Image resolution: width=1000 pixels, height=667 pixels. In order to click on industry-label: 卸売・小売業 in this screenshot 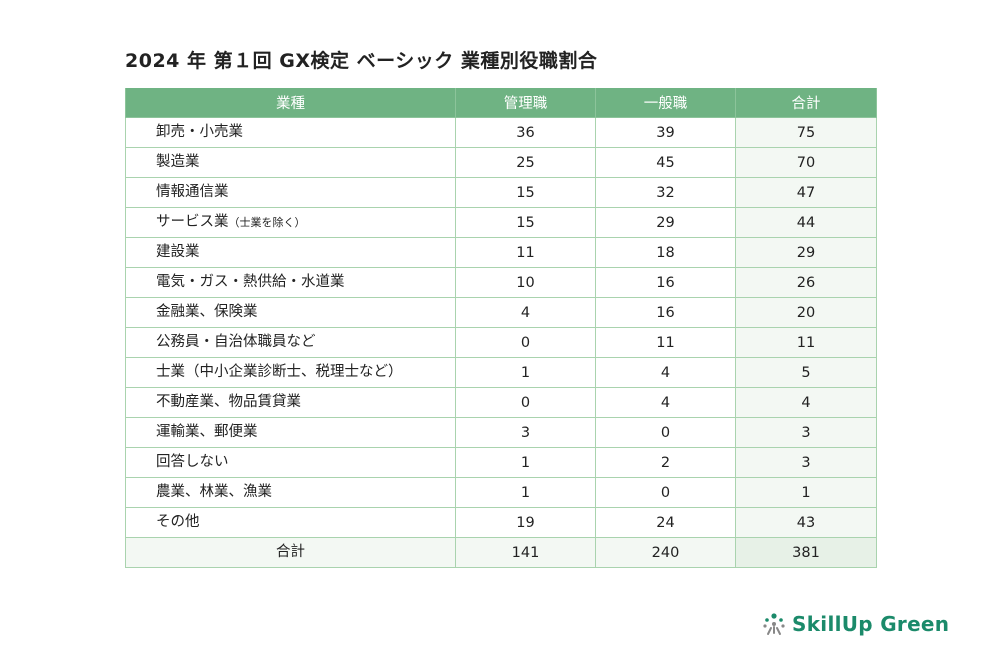, I will do `click(199, 132)`.